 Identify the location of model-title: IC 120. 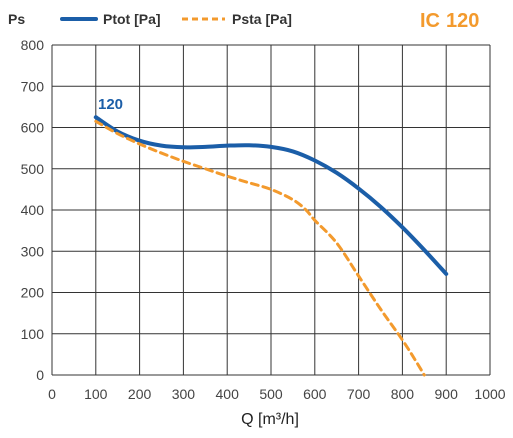
(449, 21).